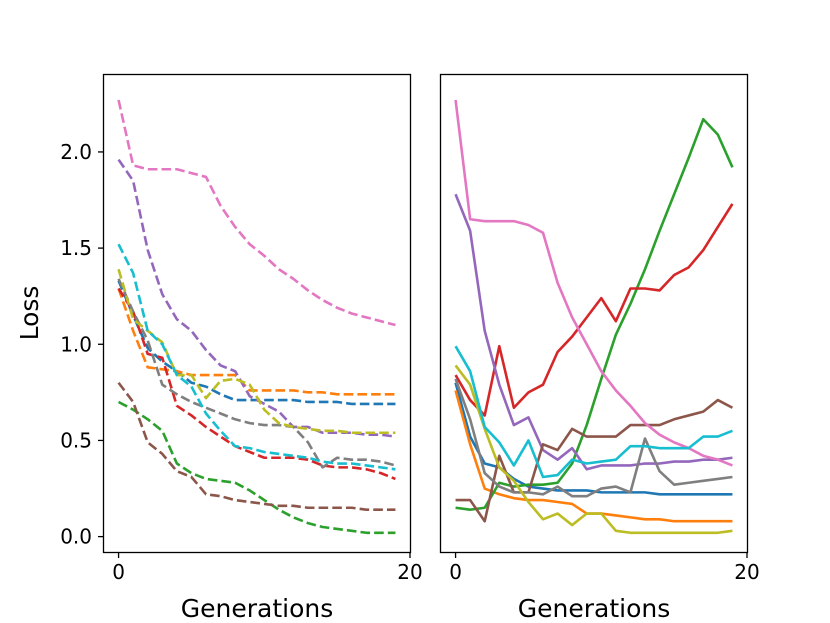  What do you see at coordinates (76, 248) in the screenshot?
I see `left-y-tick-label-3: 1.5` at bounding box center [76, 248].